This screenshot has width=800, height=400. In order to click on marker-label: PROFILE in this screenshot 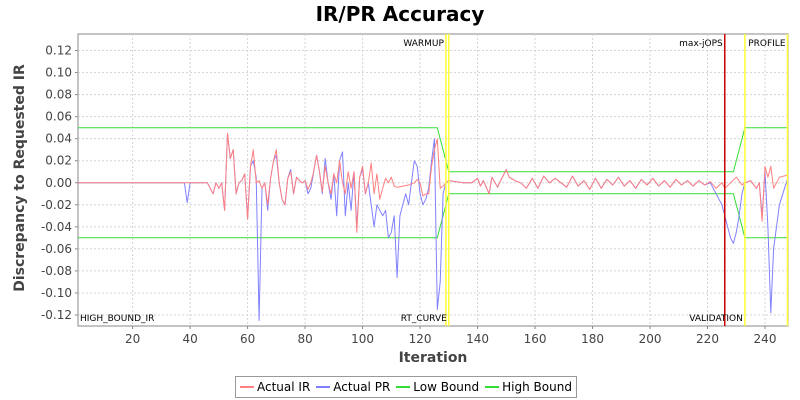, I will do `click(767, 44)`.